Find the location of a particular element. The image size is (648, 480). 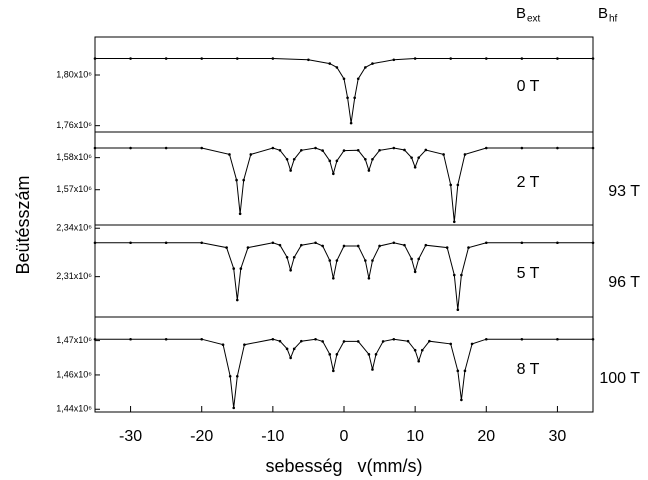

x-tick-label: 30 is located at coordinates (558, 436).